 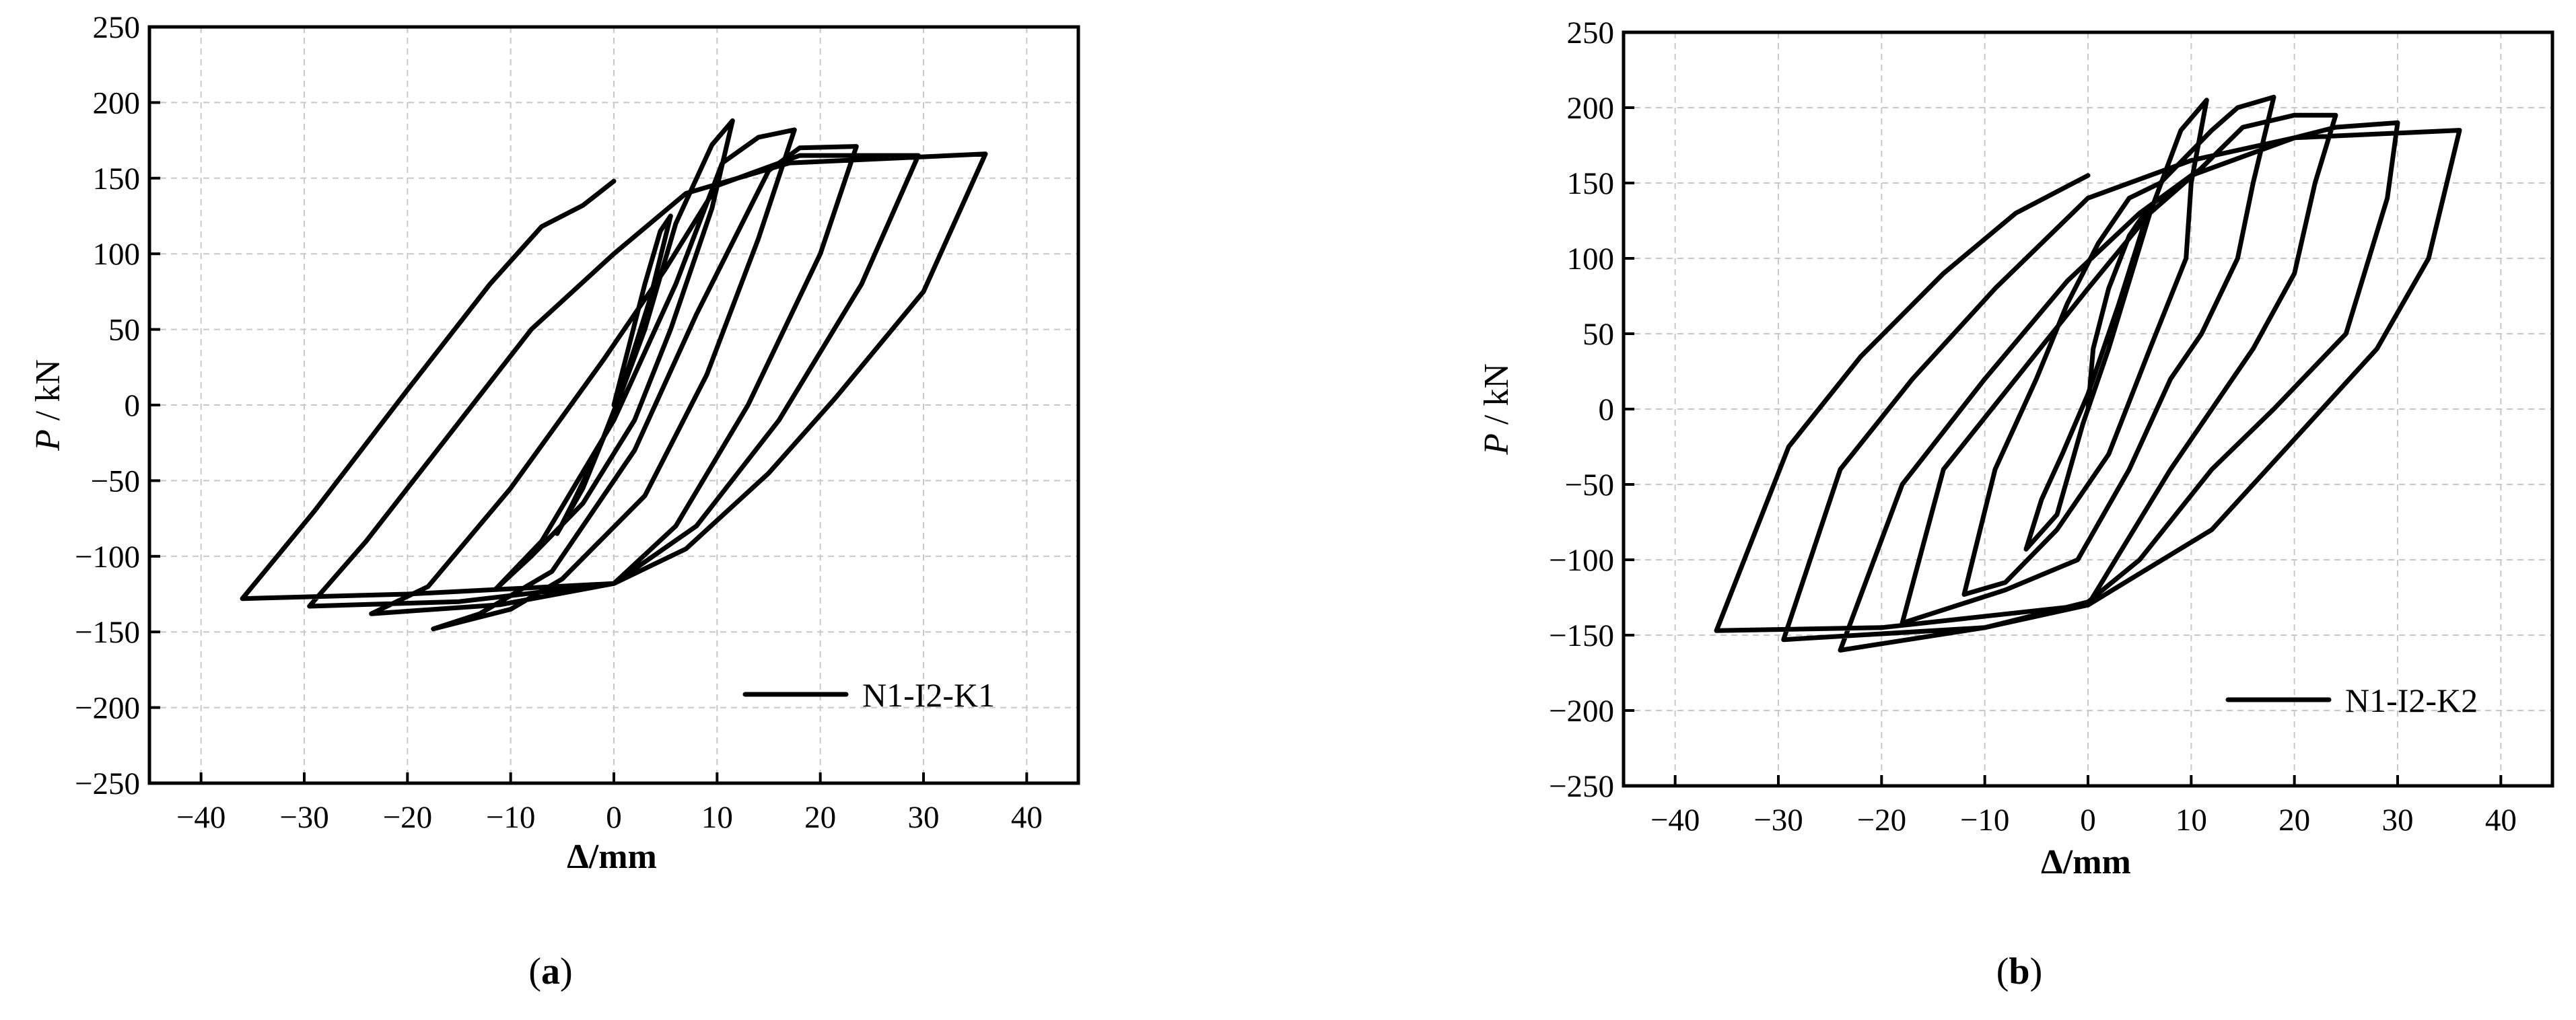 I want to click on panel-label-letter: b, so click(x=2019, y=972).